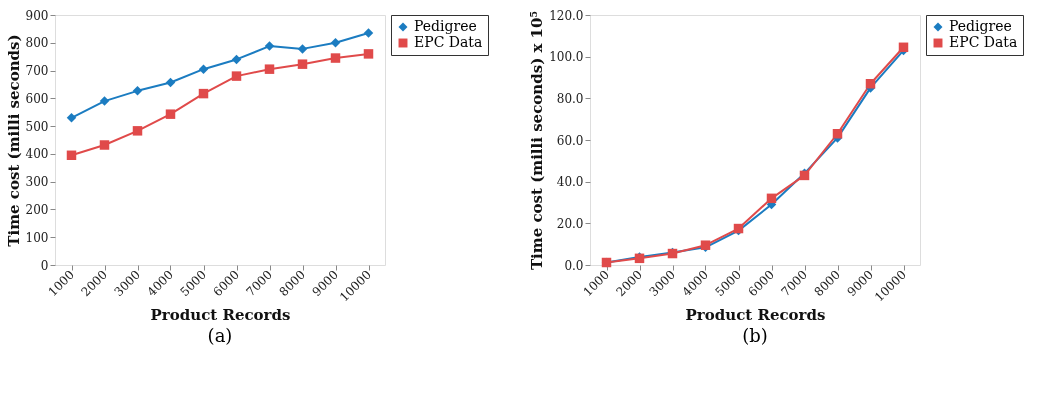  What do you see at coordinates (566, 57) in the screenshot?
I see `y-tick-label: 100.0` at bounding box center [566, 57].